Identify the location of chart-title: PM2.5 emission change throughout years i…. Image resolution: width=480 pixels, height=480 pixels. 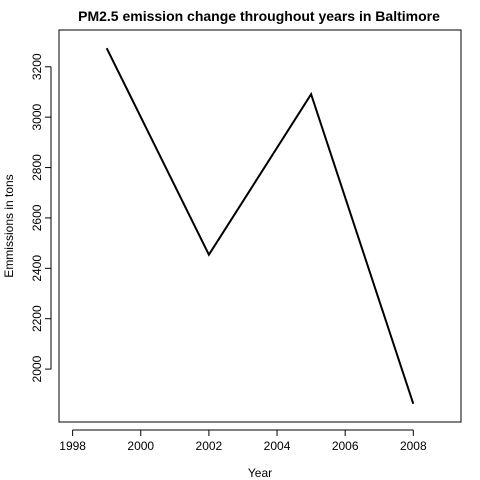
(259, 16).